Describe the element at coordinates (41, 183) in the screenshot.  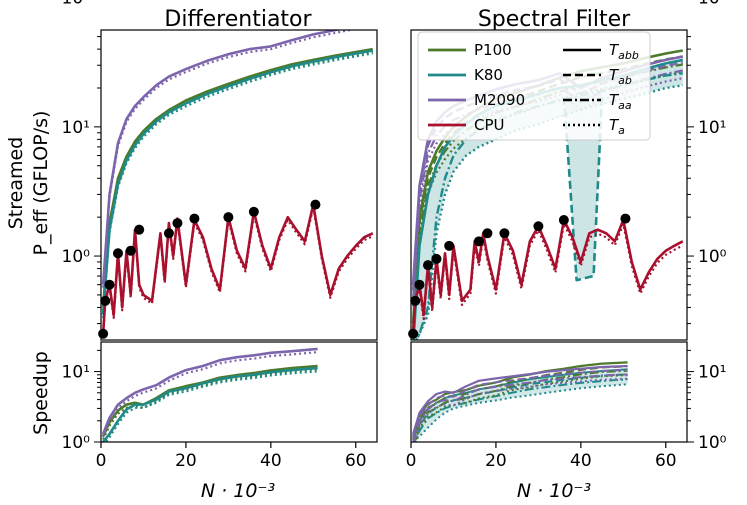
I see `top-y-label-line2: P_eff (GFLOP/s)` at that location.